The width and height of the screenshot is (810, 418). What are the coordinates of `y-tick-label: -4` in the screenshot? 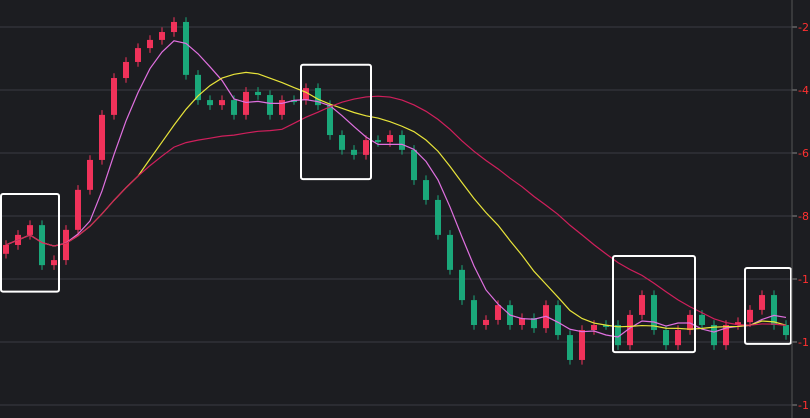 It's located at (803, 90).